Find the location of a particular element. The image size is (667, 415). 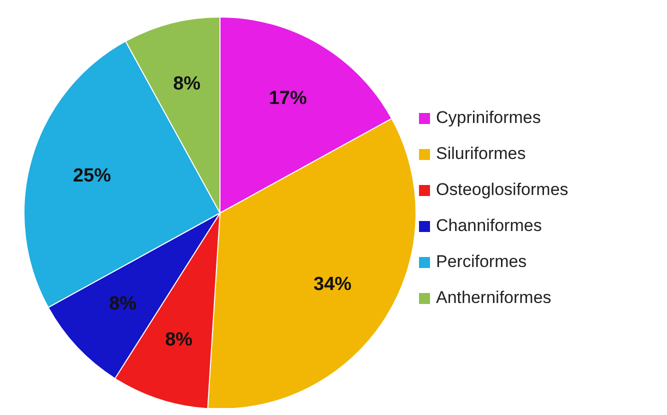

legend-label: Cypriniformes is located at coordinates (488, 118).